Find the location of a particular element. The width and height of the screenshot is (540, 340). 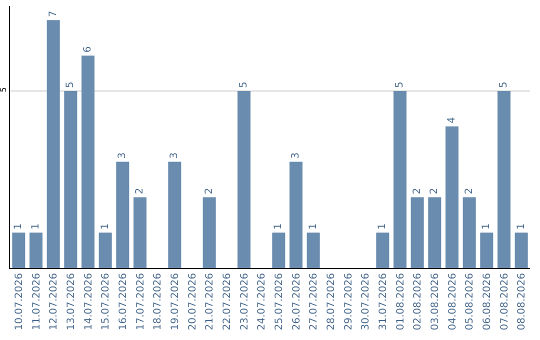

x-tick-label: 03.08.2026 is located at coordinates (435, 301).